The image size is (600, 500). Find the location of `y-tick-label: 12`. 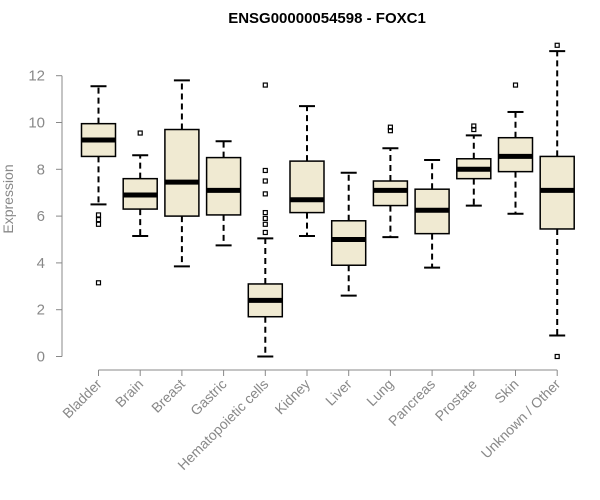

y-tick-label: 12 is located at coordinates (36, 76).